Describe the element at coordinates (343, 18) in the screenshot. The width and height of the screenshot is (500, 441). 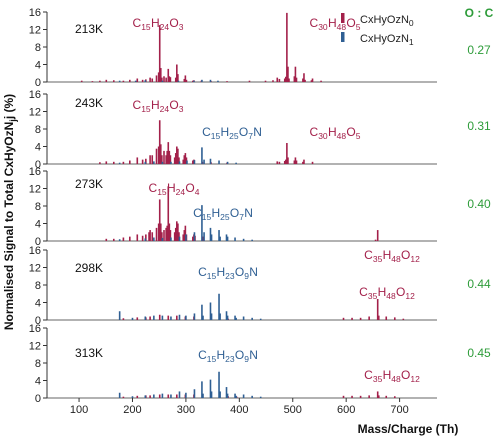
I see `legend-swatch-n0` at that location.